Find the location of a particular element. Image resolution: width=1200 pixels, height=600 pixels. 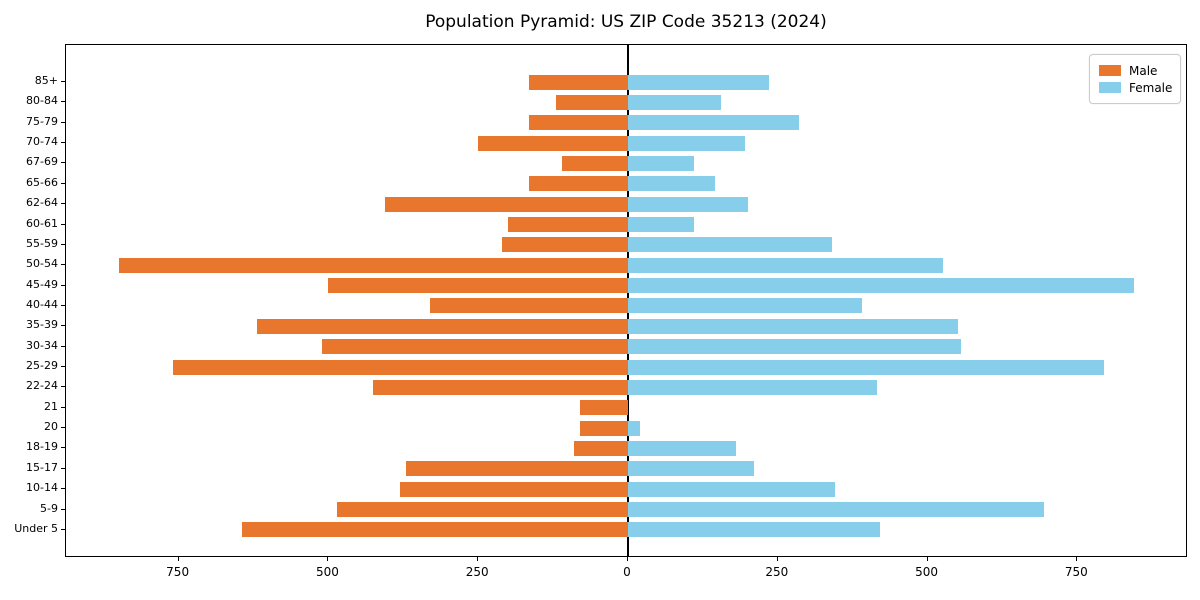

y-tick-label-70-74: 70-74 is located at coordinates (42, 142).